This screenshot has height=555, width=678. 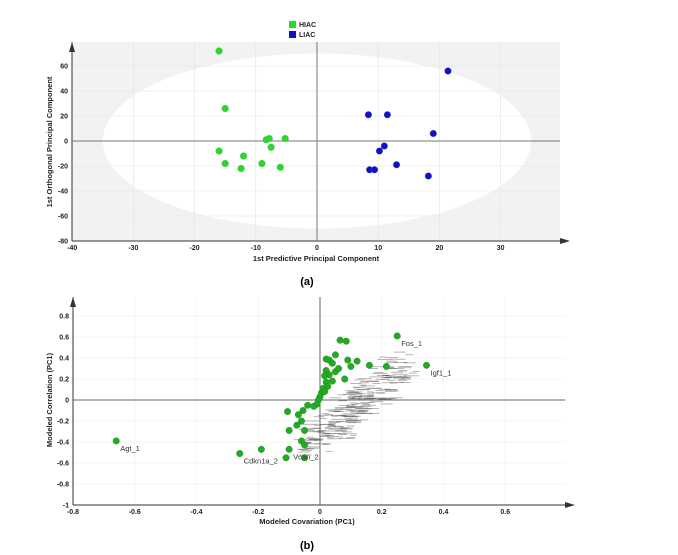 What do you see at coordinates (63, 485) in the screenshot?
I see `y-tick-label: -0.8` at bounding box center [63, 485].